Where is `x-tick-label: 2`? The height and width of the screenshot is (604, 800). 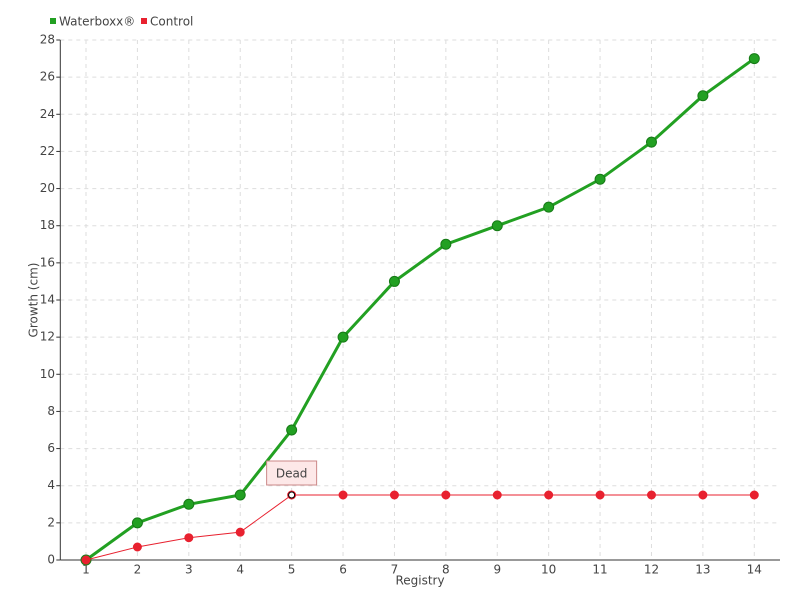 x-tick-label: 2 is located at coordinates (138, 570).